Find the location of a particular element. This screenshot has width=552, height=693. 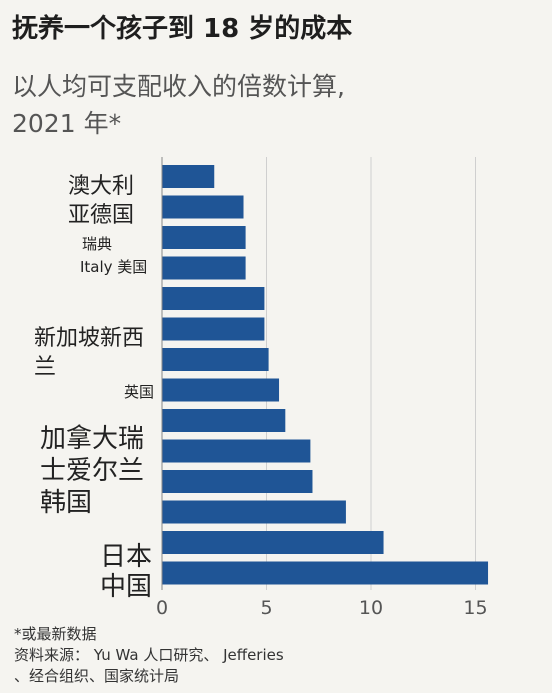

x-tick-label-5: 5 is located at coordinates (266, 608).